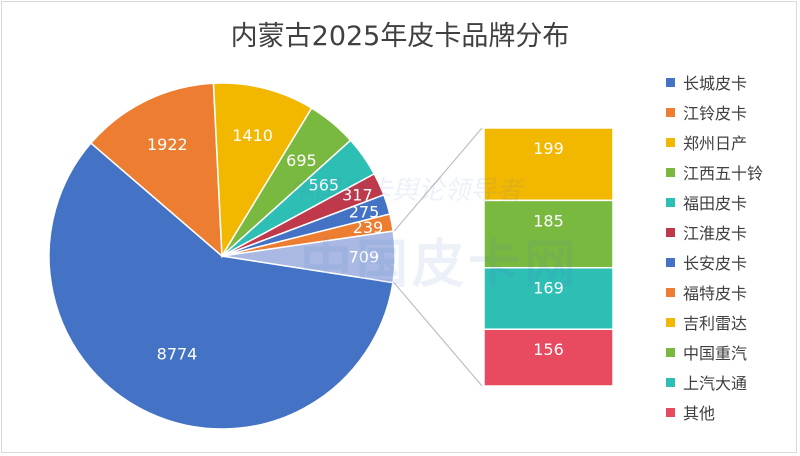  I want to click on secondary-stacked-bar, so click(548, 257).